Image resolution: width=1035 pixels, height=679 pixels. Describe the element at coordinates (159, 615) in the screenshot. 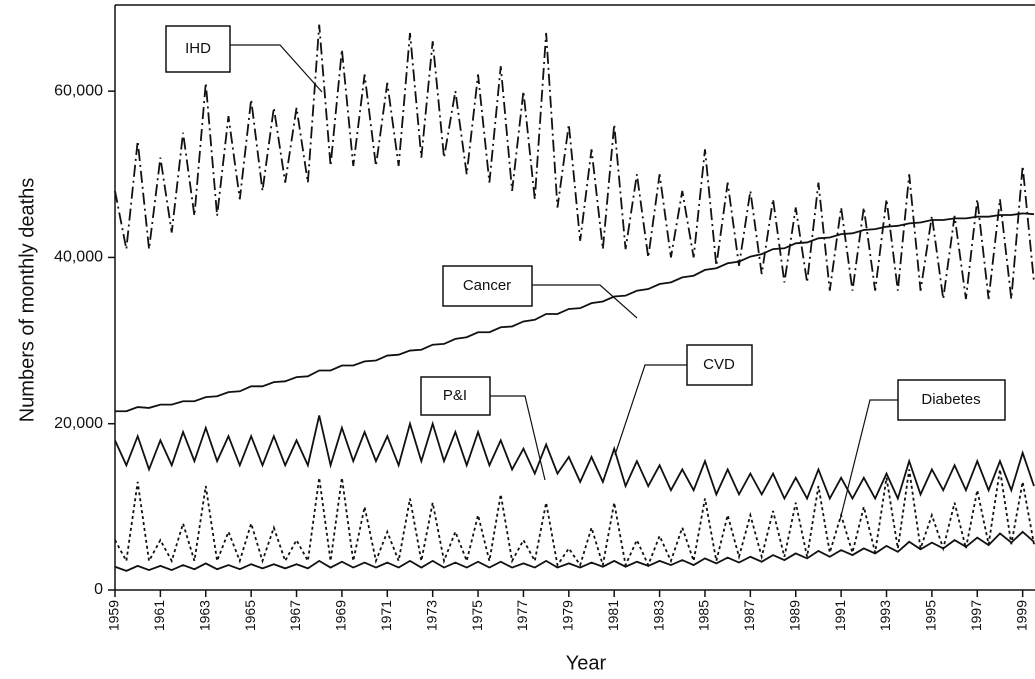

I see `x-tick-label: 1961` at that location.